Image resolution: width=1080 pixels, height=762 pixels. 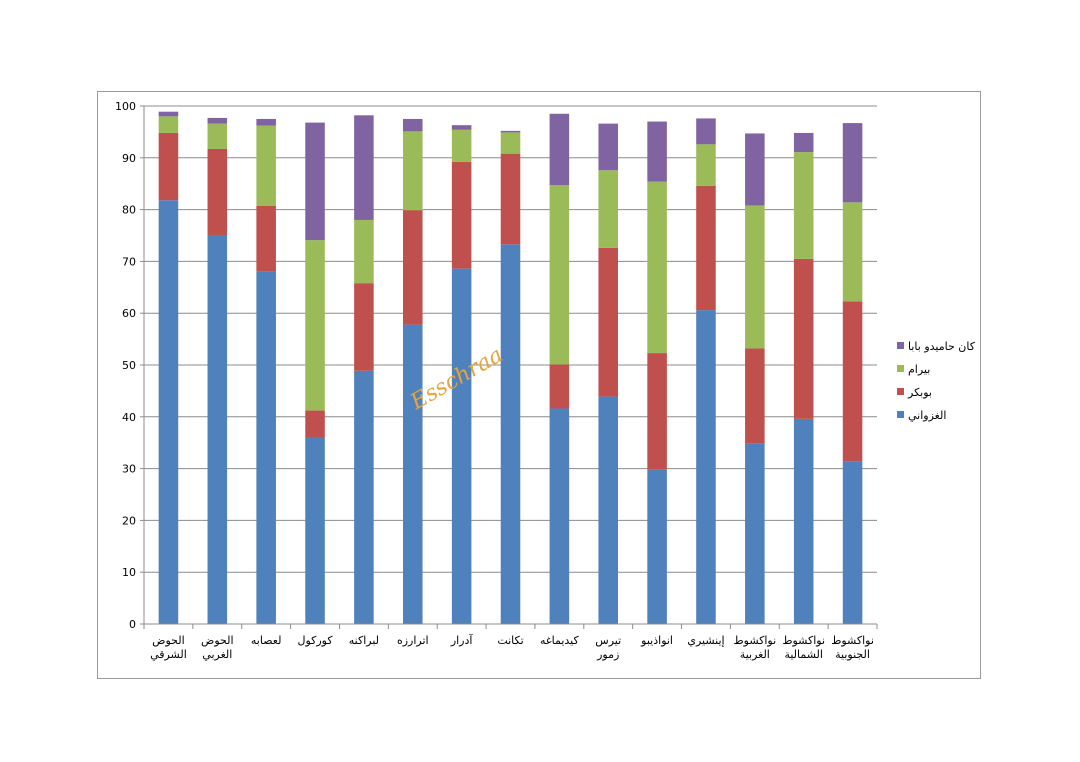 What do you see at coordinates (217, 654) in the screenshot?
I see `x-category-label: الغربي` at bounding box center [217, 654].